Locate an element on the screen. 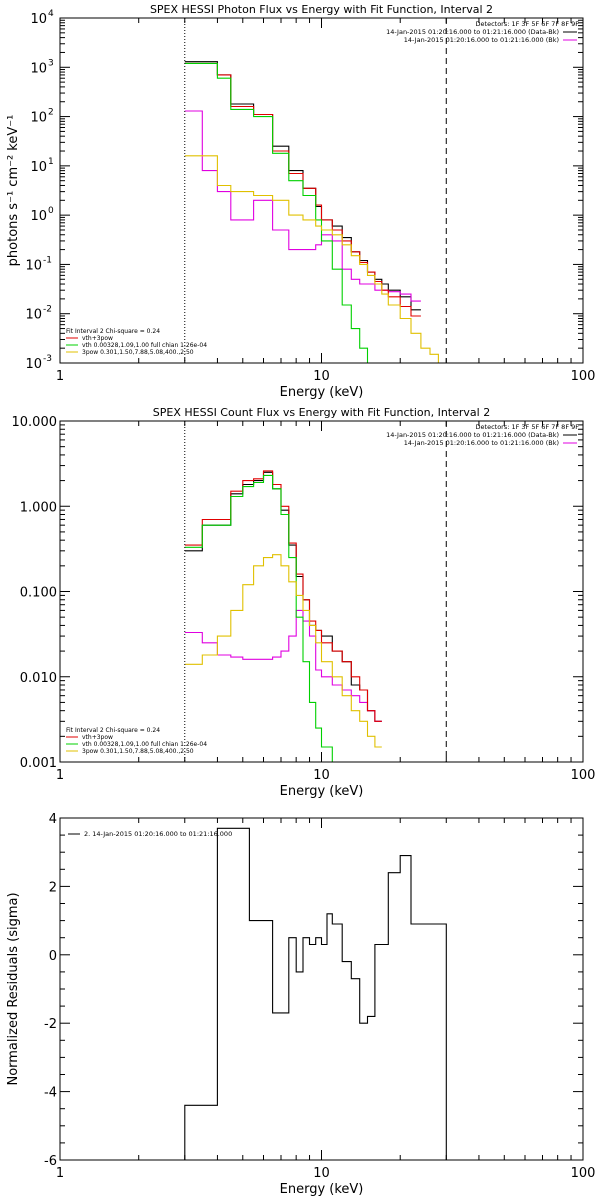  series-data-bk is located at coordinates (283, 596).